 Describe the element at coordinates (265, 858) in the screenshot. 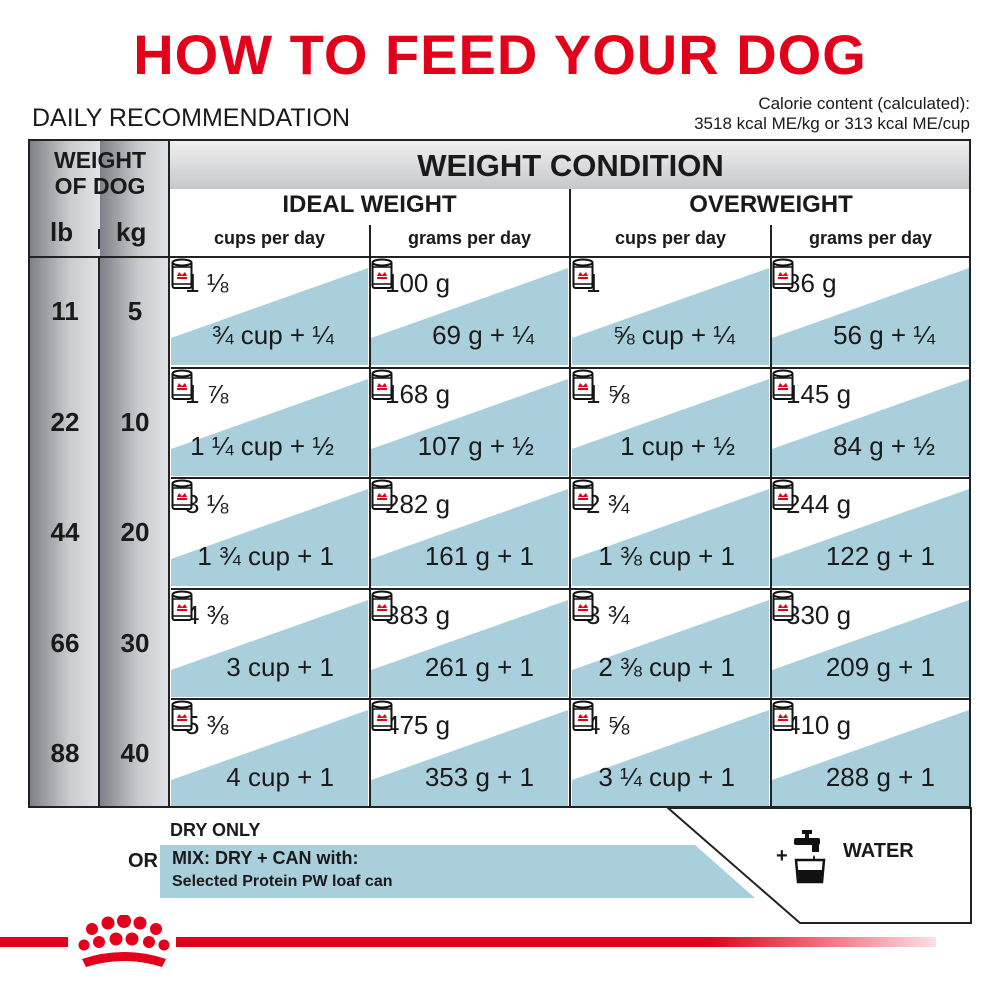

I see `mix-label: MIX: DRY + CAN with:` at that location.